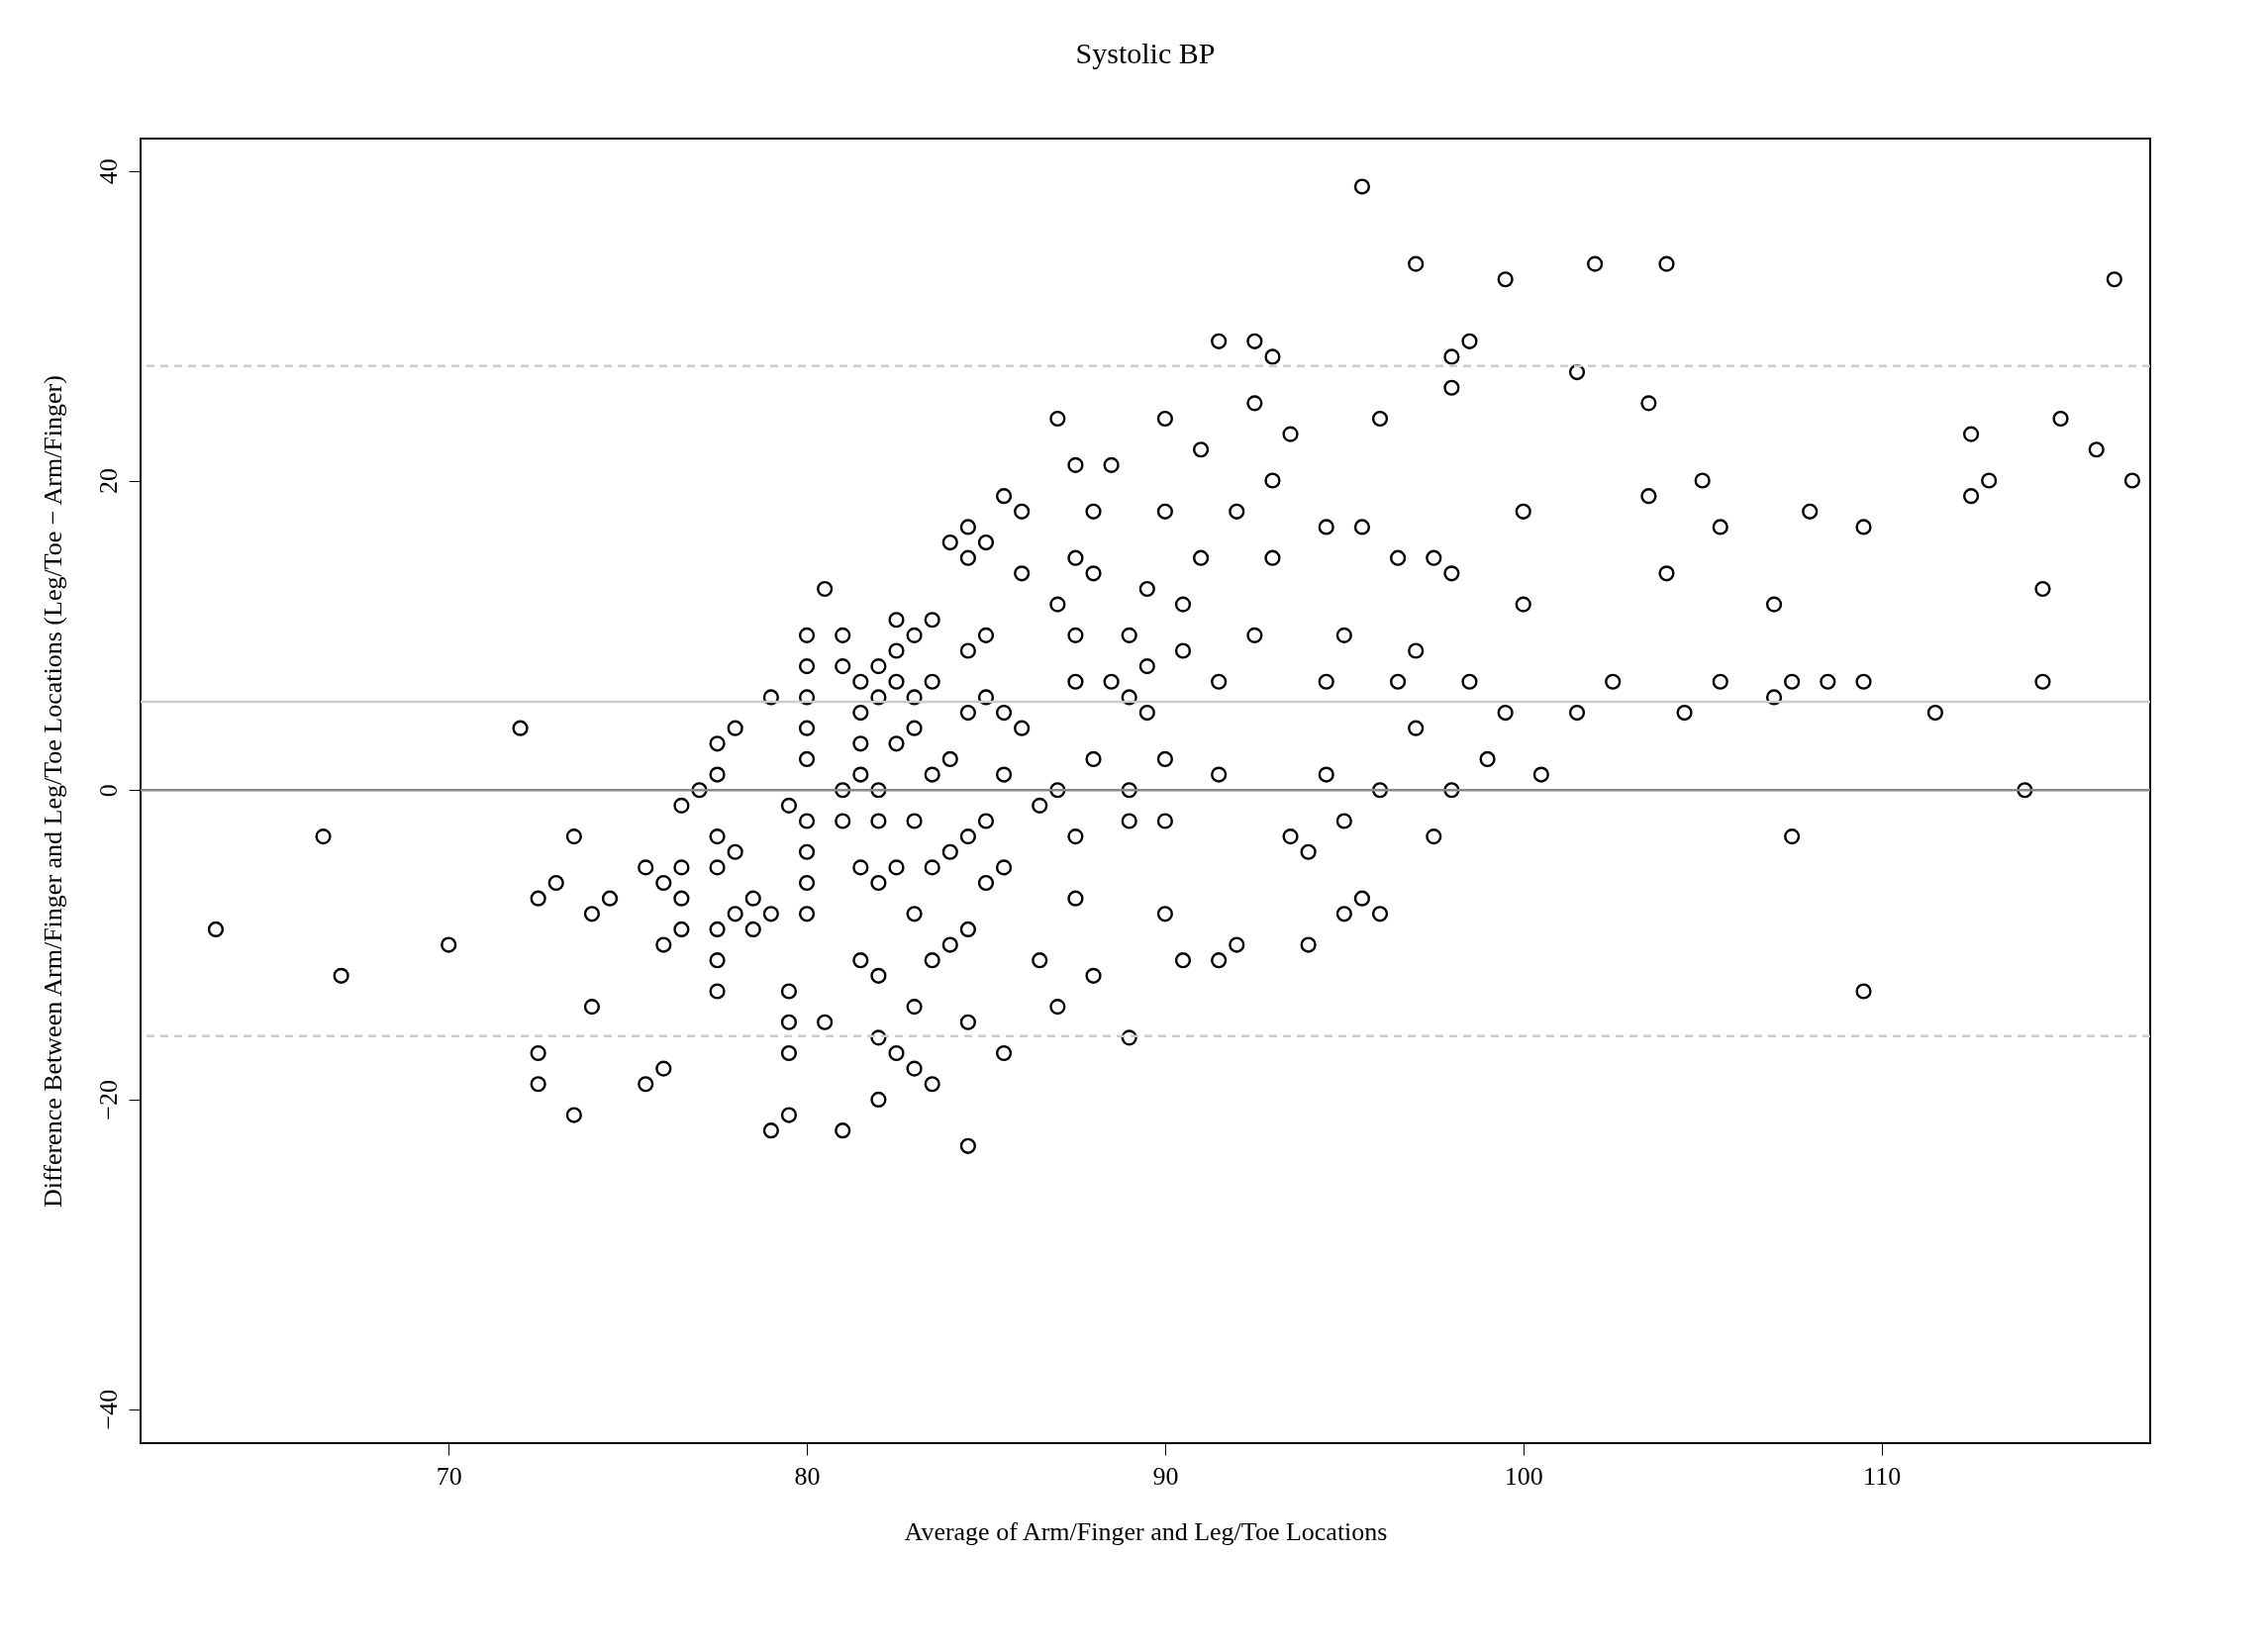 The width and height of the screenshot is (2267, 1652). Describe the element at coordinates (449, 1476) in the screenshot. I see `x-tick-label: 70` at that location.